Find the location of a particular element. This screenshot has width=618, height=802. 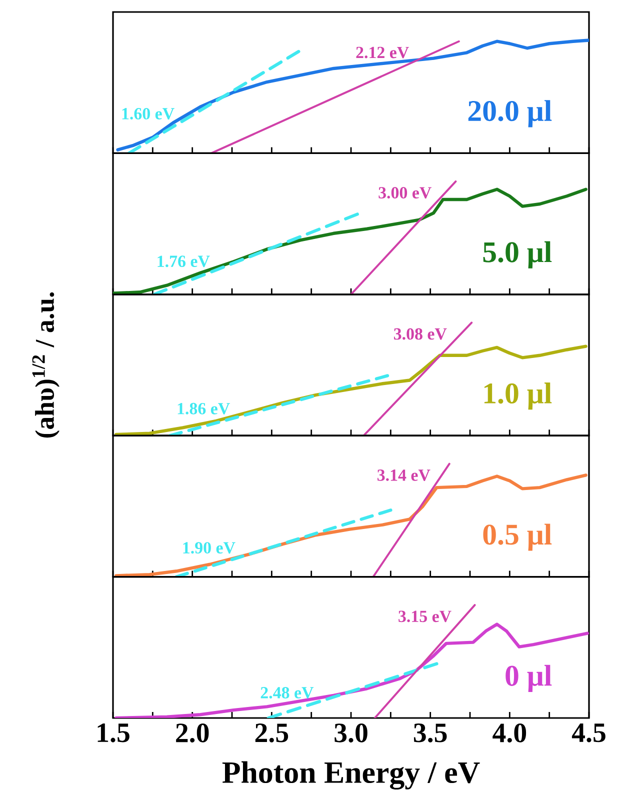

x-tick-label: 1.5 is located at coordinates (114, 733).